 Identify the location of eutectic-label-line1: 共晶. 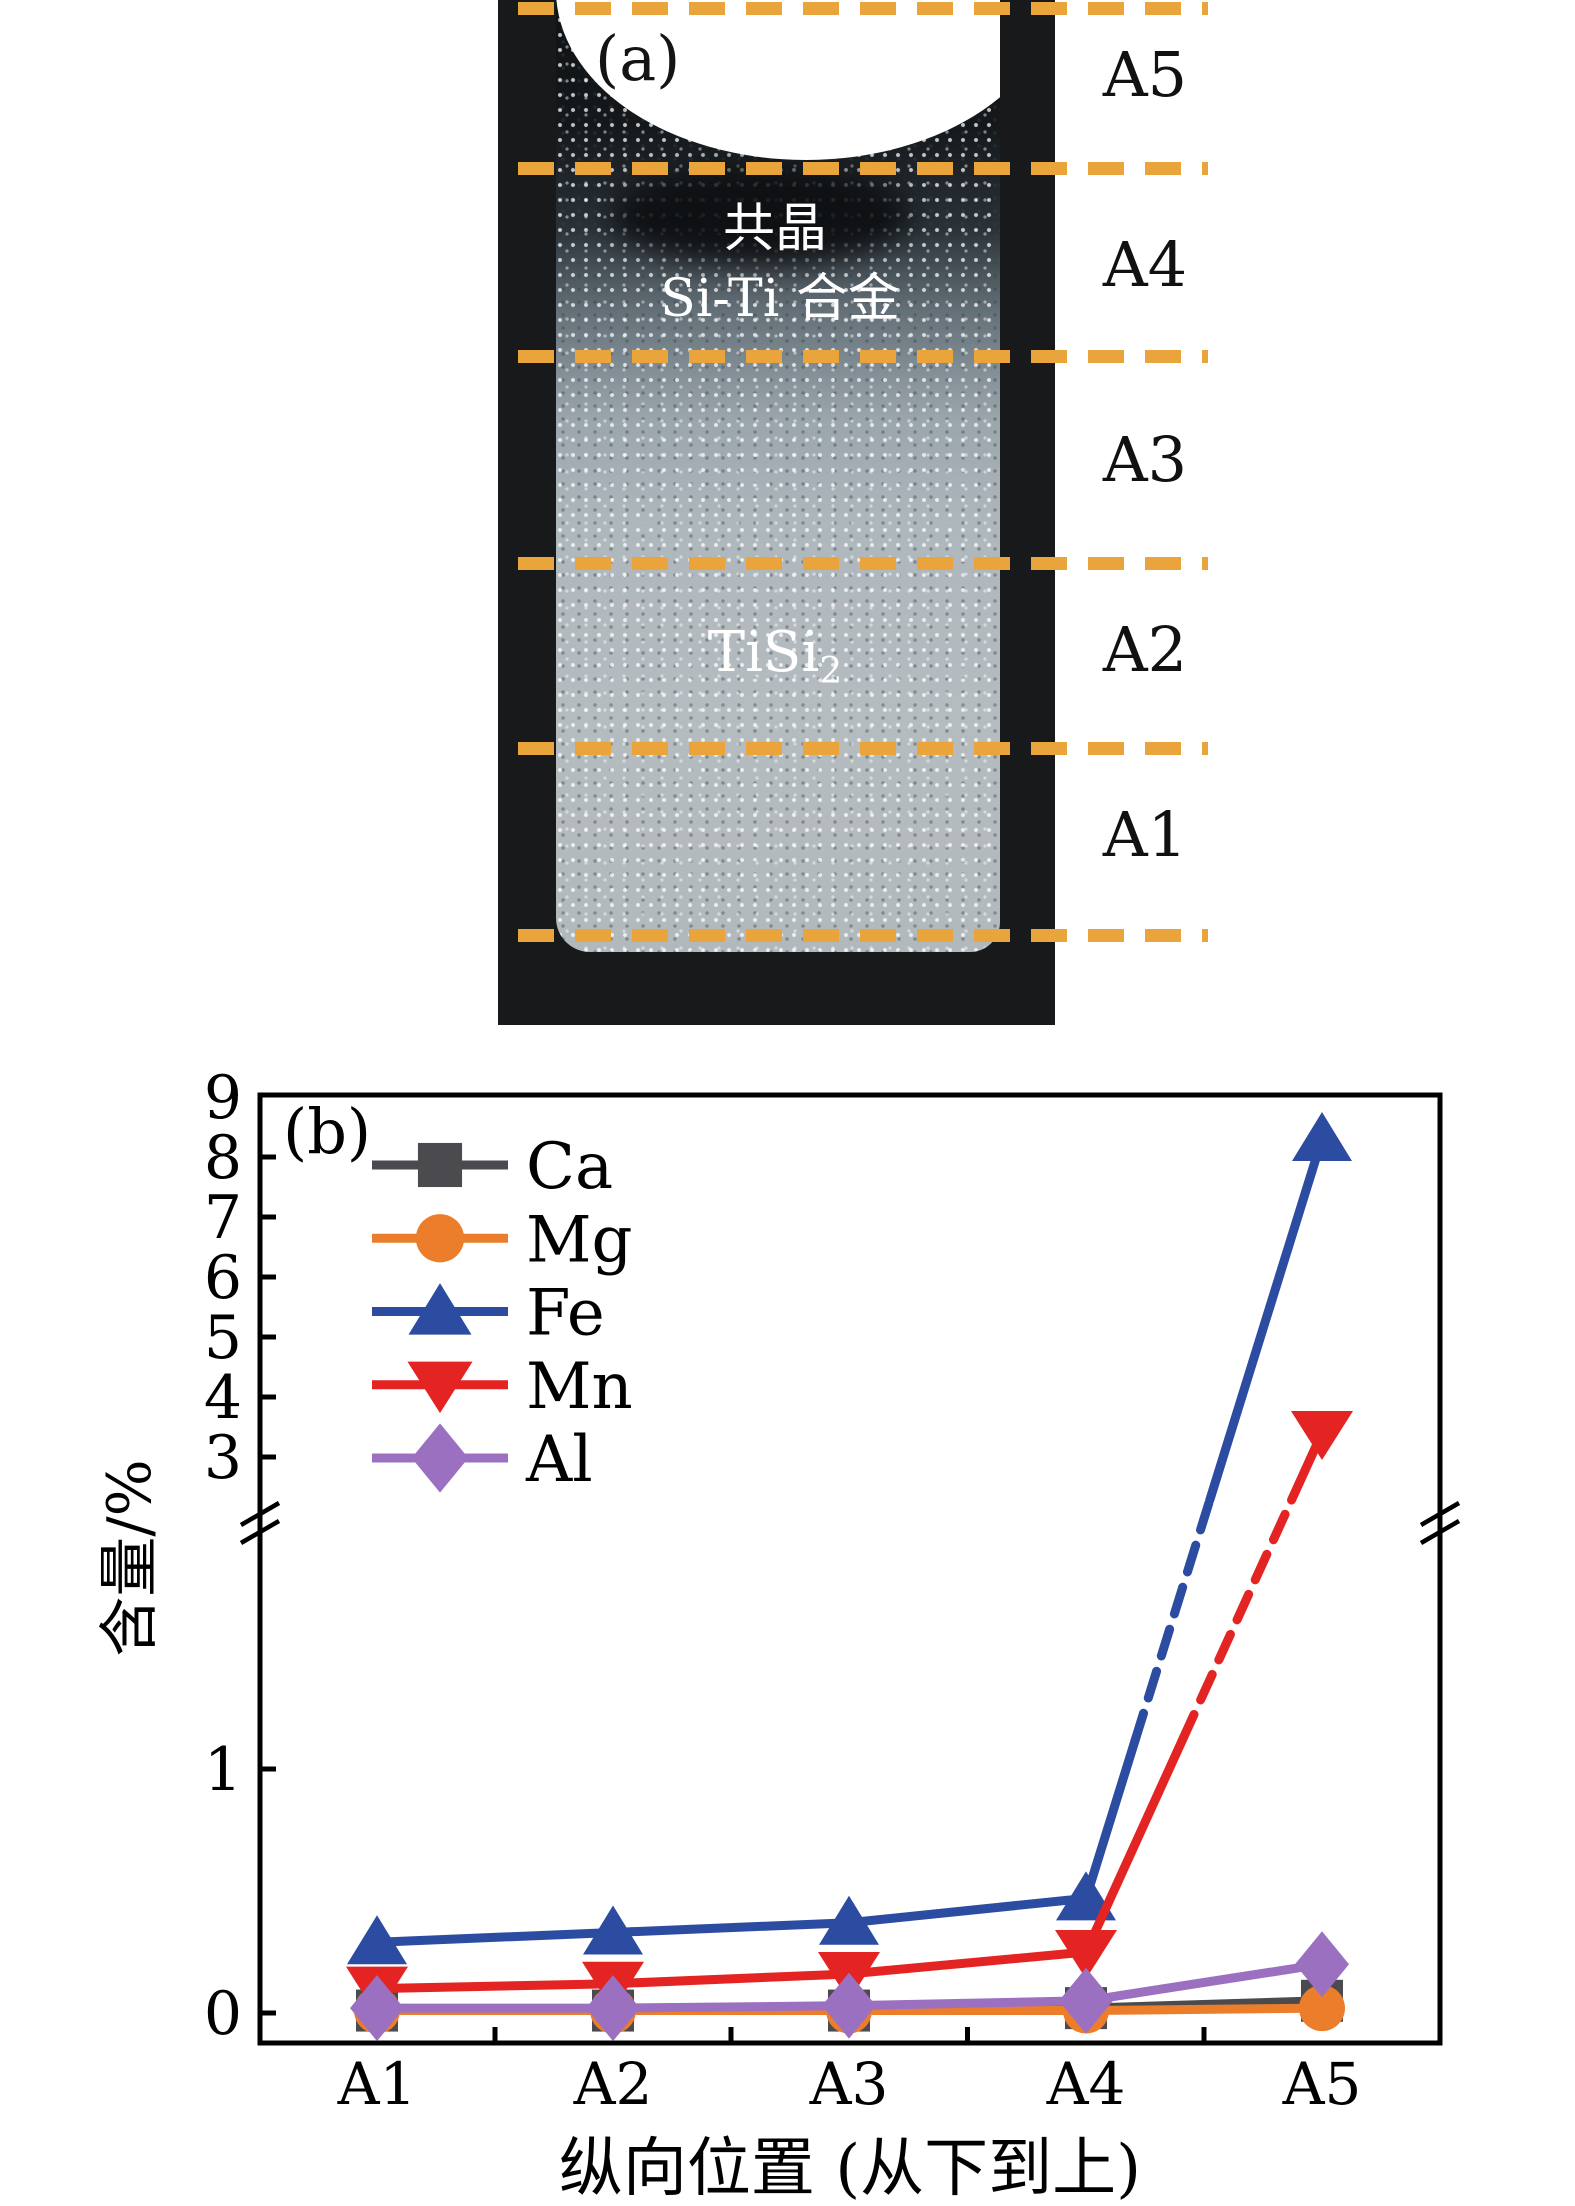
(774, 229).